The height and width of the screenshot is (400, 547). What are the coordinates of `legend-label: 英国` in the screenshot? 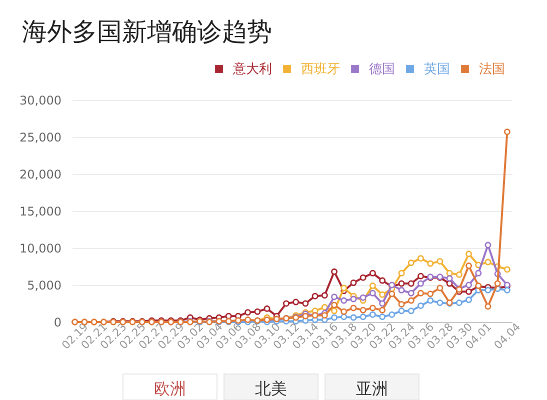 It's located at (437, 69).